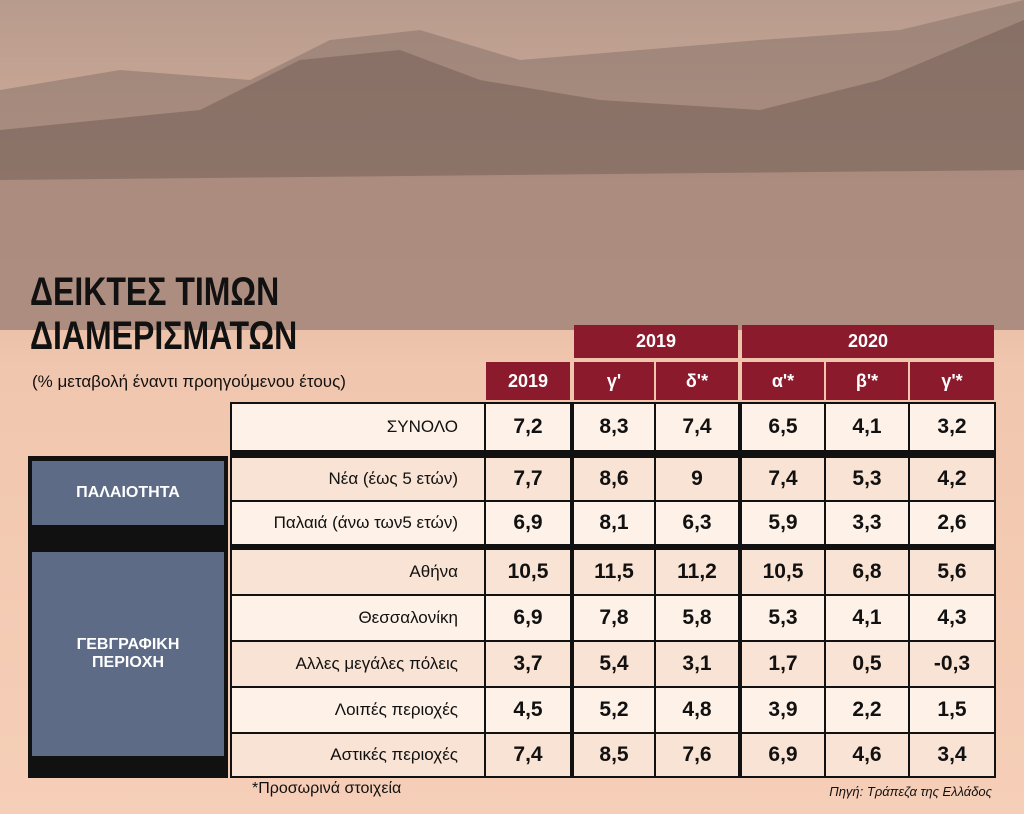 This screenshot has width=1024, height=814. What do you see at coordinates (952, 755) in the screenshot?
I see `value-cell: 3,4` at bounding box center [952, 755].